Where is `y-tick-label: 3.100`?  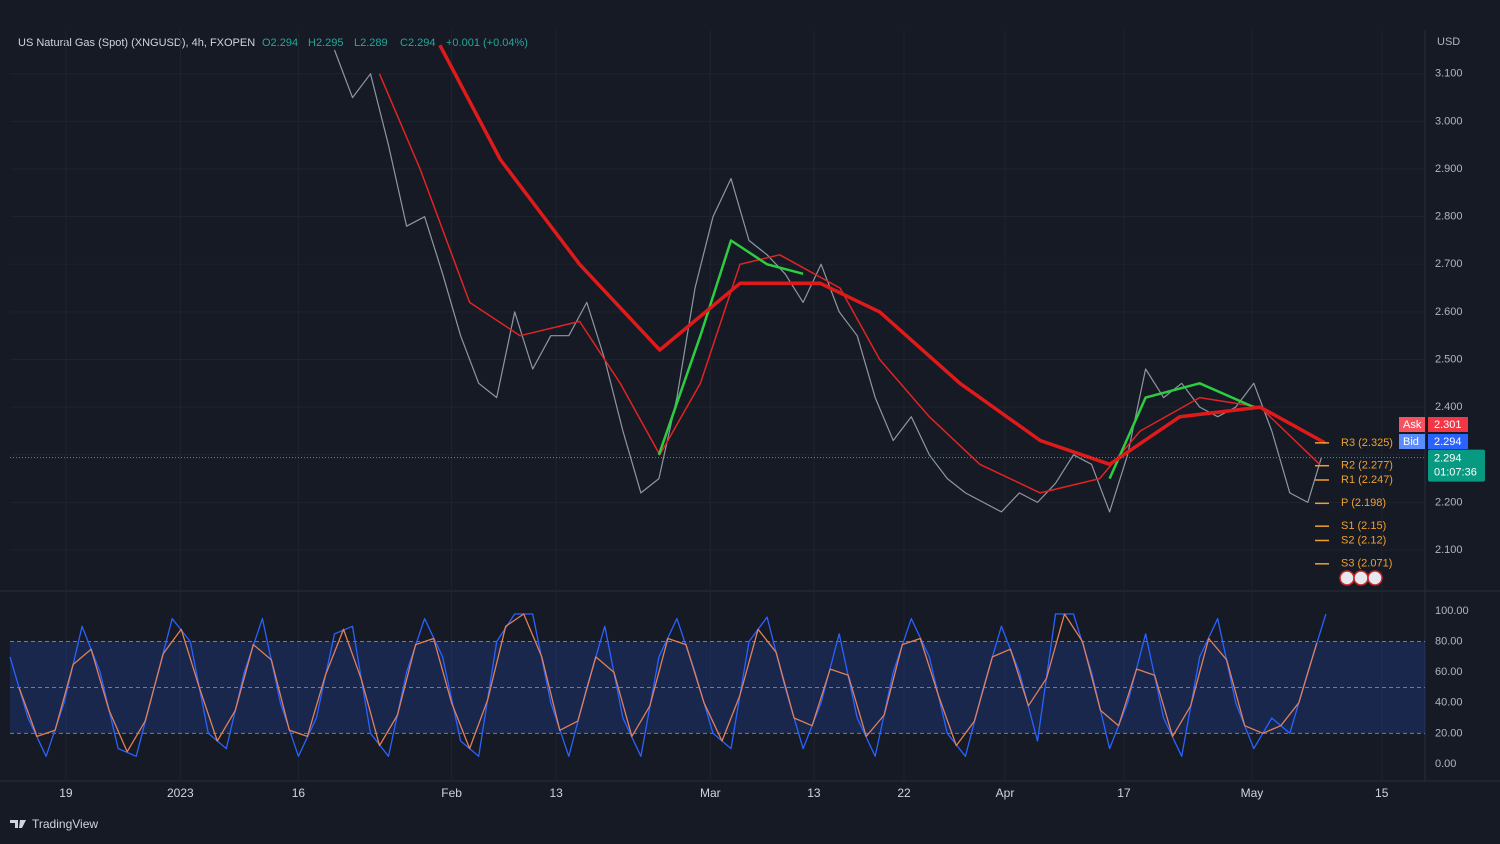
y-tick-label: 3.100 is located at coordinates (1449, 74).